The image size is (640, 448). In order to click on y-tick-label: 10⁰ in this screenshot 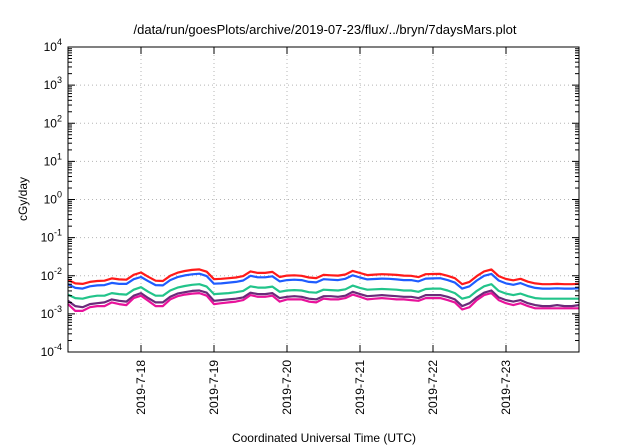, I will do `click(53, 198)`.